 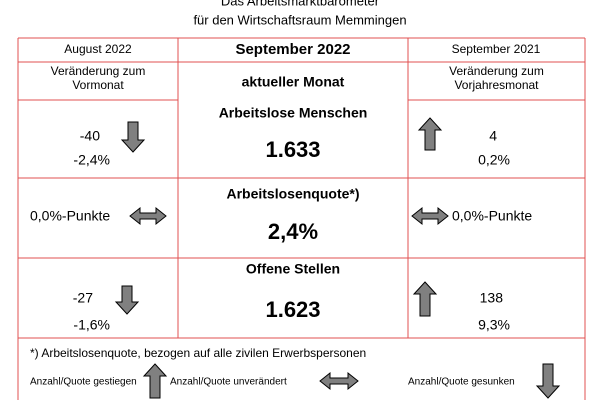 I want to click on change-abs: -40, so click(x=90, y=136).